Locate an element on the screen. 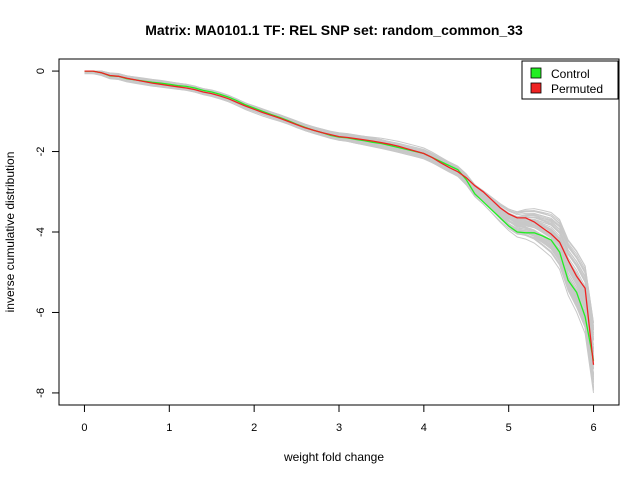 This screenshot has height=480, width=640. y-tick-label: -4 is located at coordinates (41, 232).